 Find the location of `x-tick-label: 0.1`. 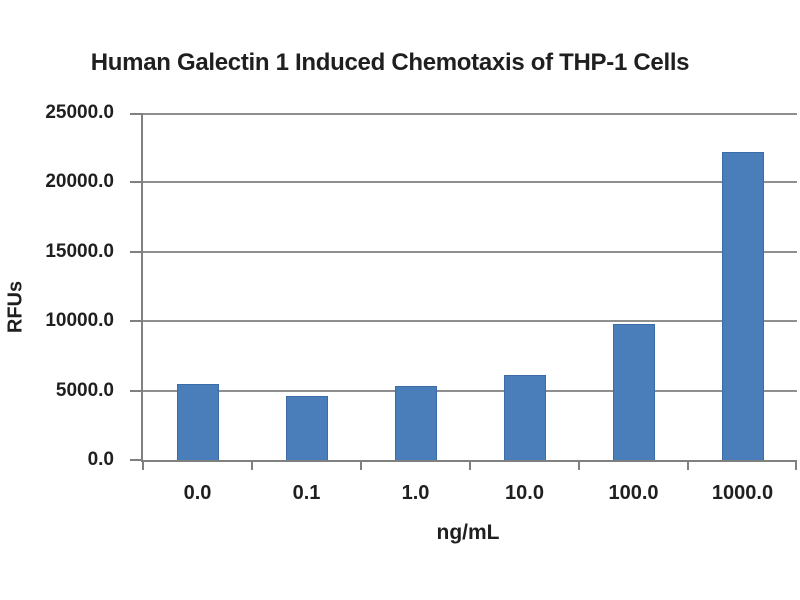

x-tick-label: 0.1 is located at coordinates (306, 493).